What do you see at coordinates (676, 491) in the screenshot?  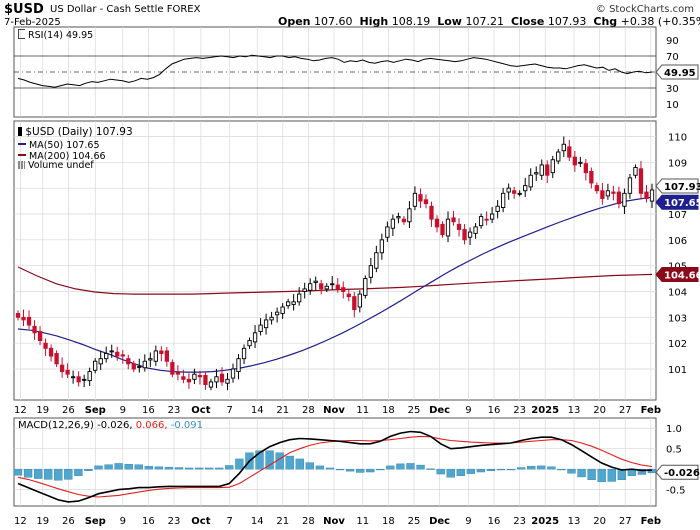 I see `macd-y-tick-label: -0.5` at bounding box center [676, 491].